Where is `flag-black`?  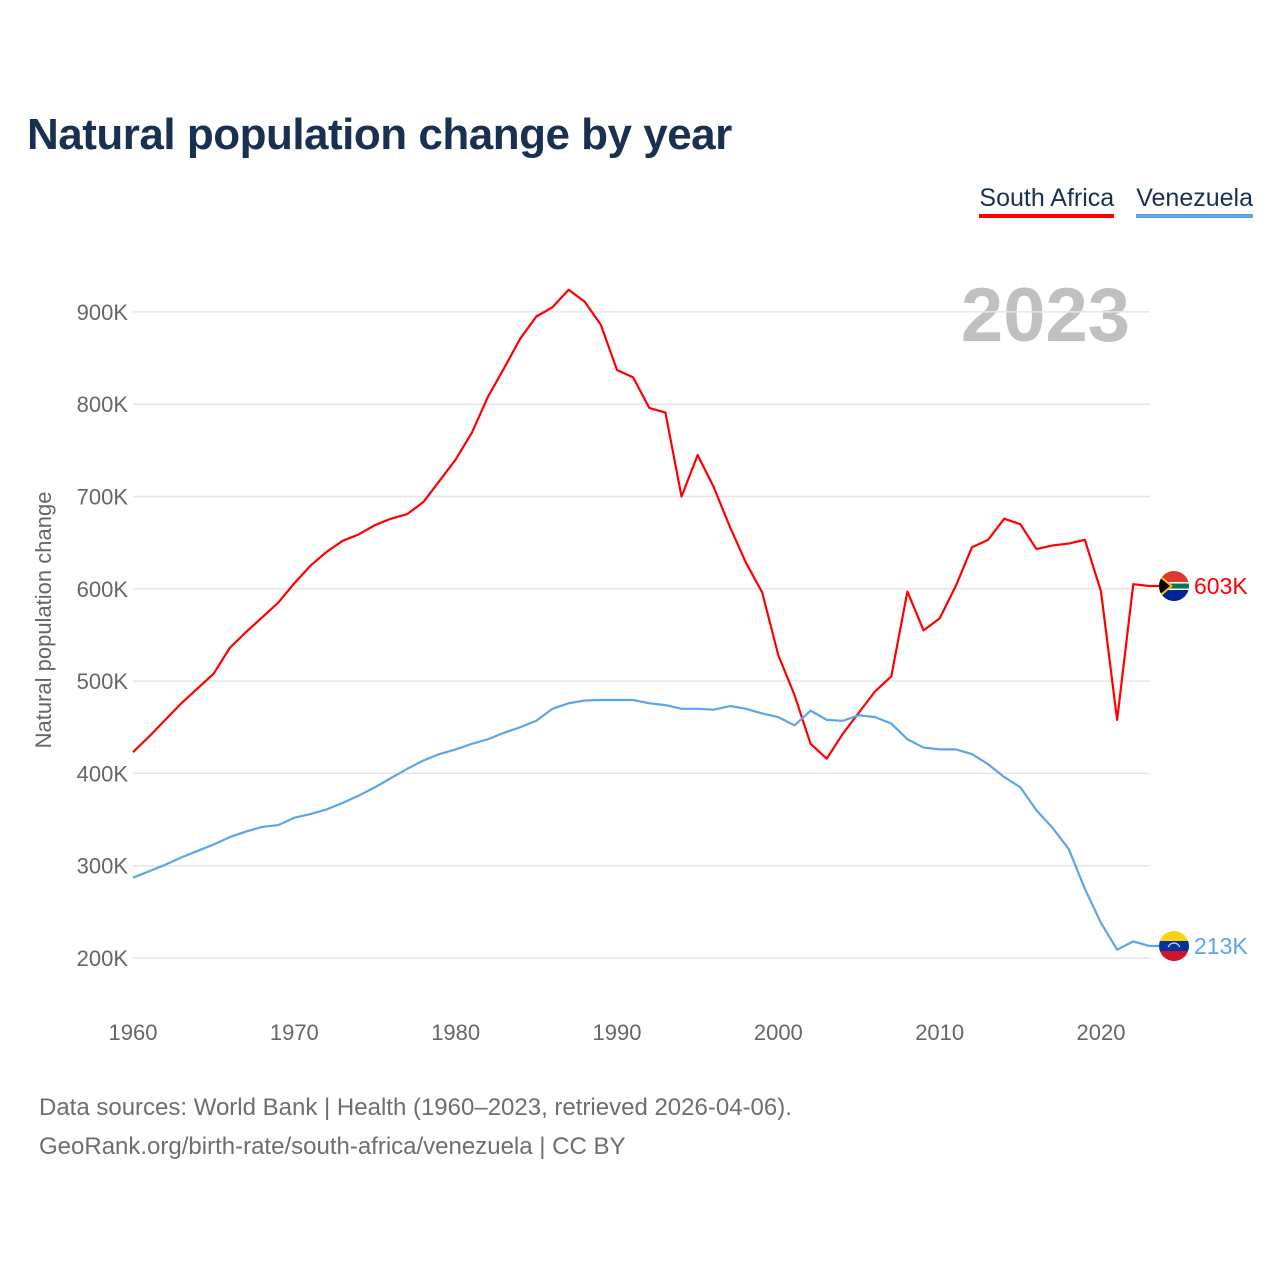 flag-black is located at coordinates (1164, 586).